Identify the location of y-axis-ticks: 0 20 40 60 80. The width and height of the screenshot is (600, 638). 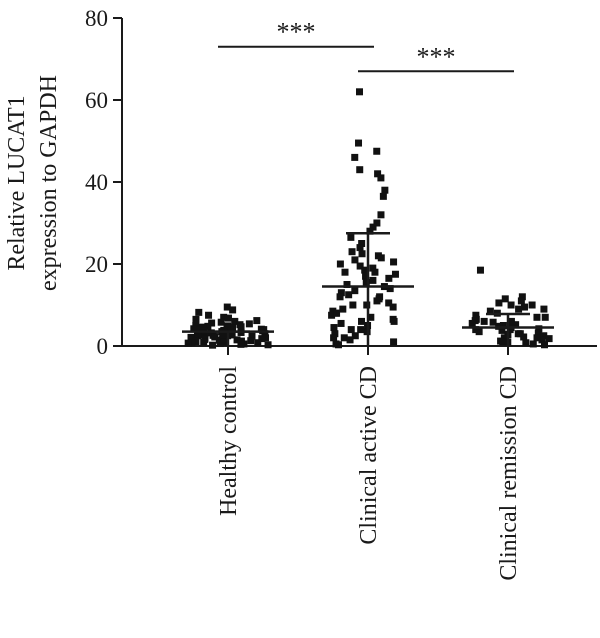
(103, 182).